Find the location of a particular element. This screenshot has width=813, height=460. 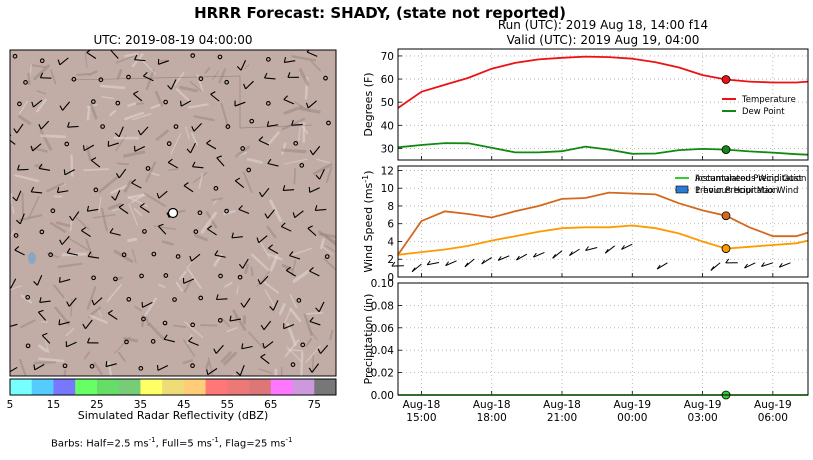

legend-label: Accumulated Precipitation is located at coordinates (750, 179).